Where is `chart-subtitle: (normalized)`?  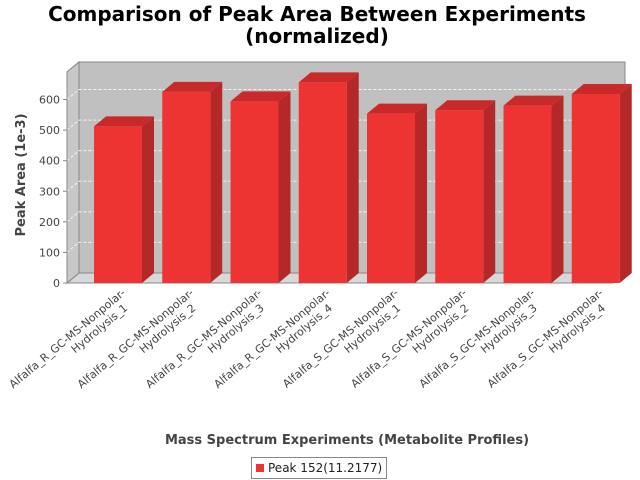 chart-subtitle: (normalized) is located at coordinates (317, 36).